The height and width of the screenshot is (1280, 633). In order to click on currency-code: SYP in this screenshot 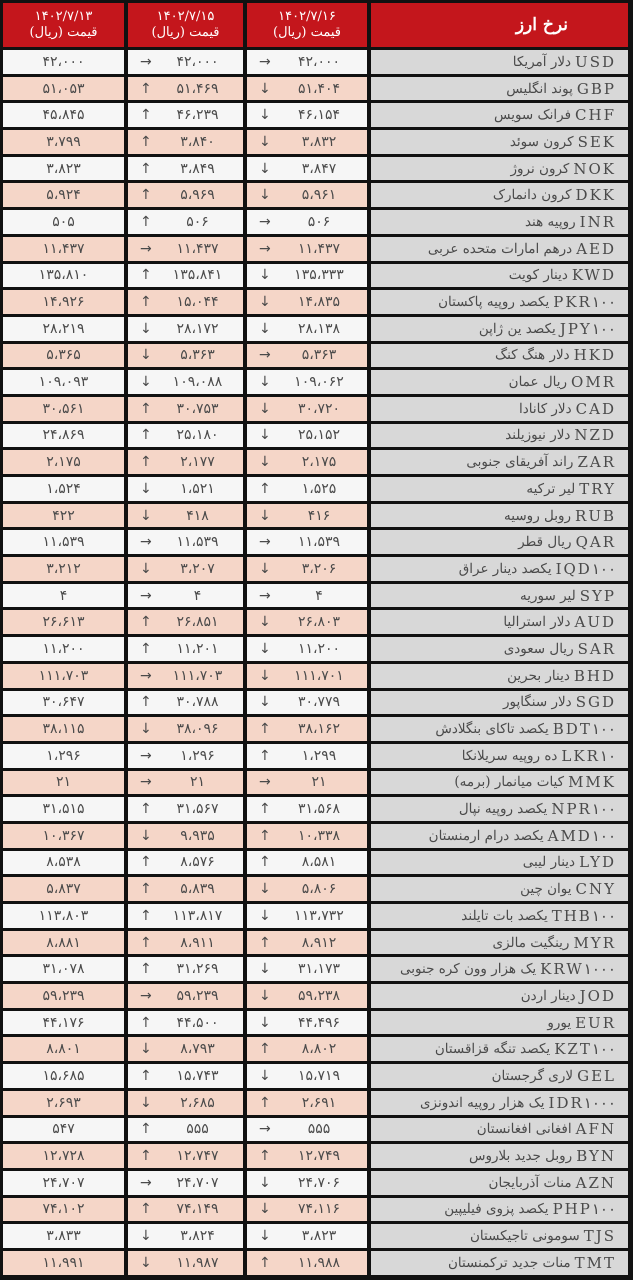, I will do `click(597, 595)`.